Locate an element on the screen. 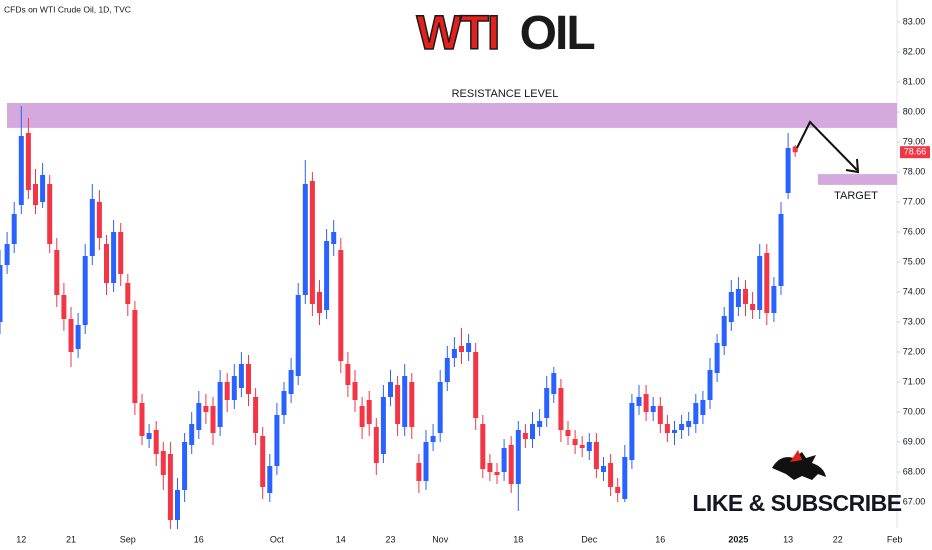 Image resolution: width=932 pixels, height=550 pixels. target-zone is located at coordinates (857, 179).